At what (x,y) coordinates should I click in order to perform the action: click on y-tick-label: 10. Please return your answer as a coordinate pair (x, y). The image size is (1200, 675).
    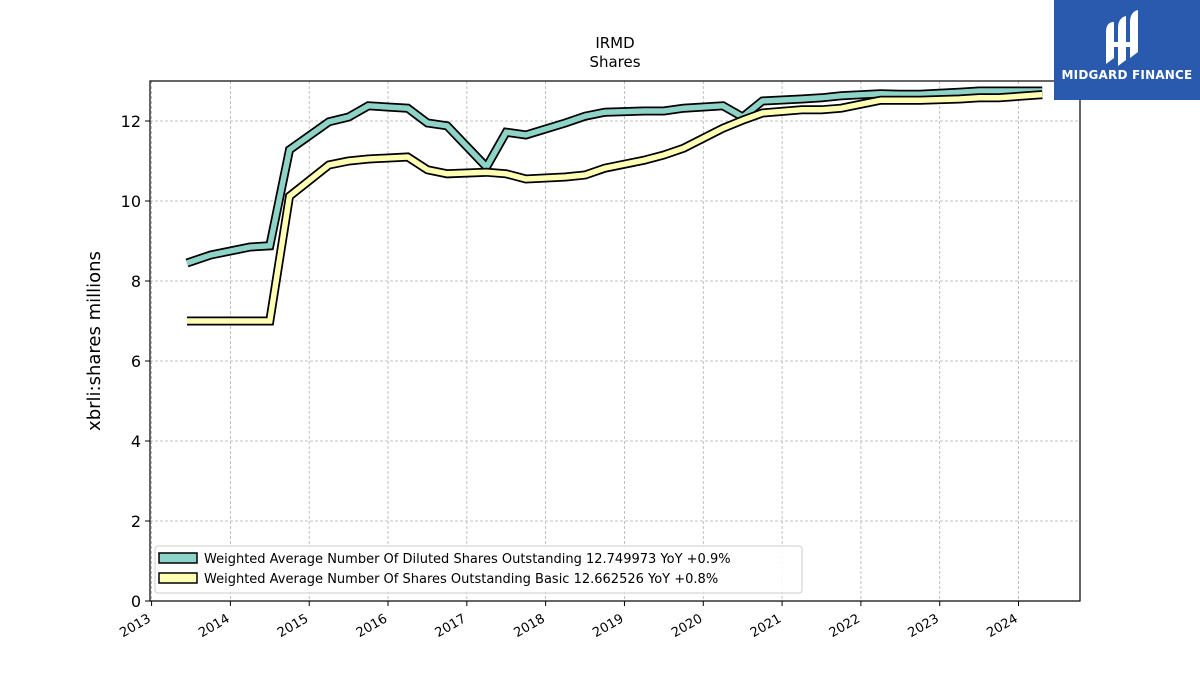
    Looking at the image, I should click on (131, 201).